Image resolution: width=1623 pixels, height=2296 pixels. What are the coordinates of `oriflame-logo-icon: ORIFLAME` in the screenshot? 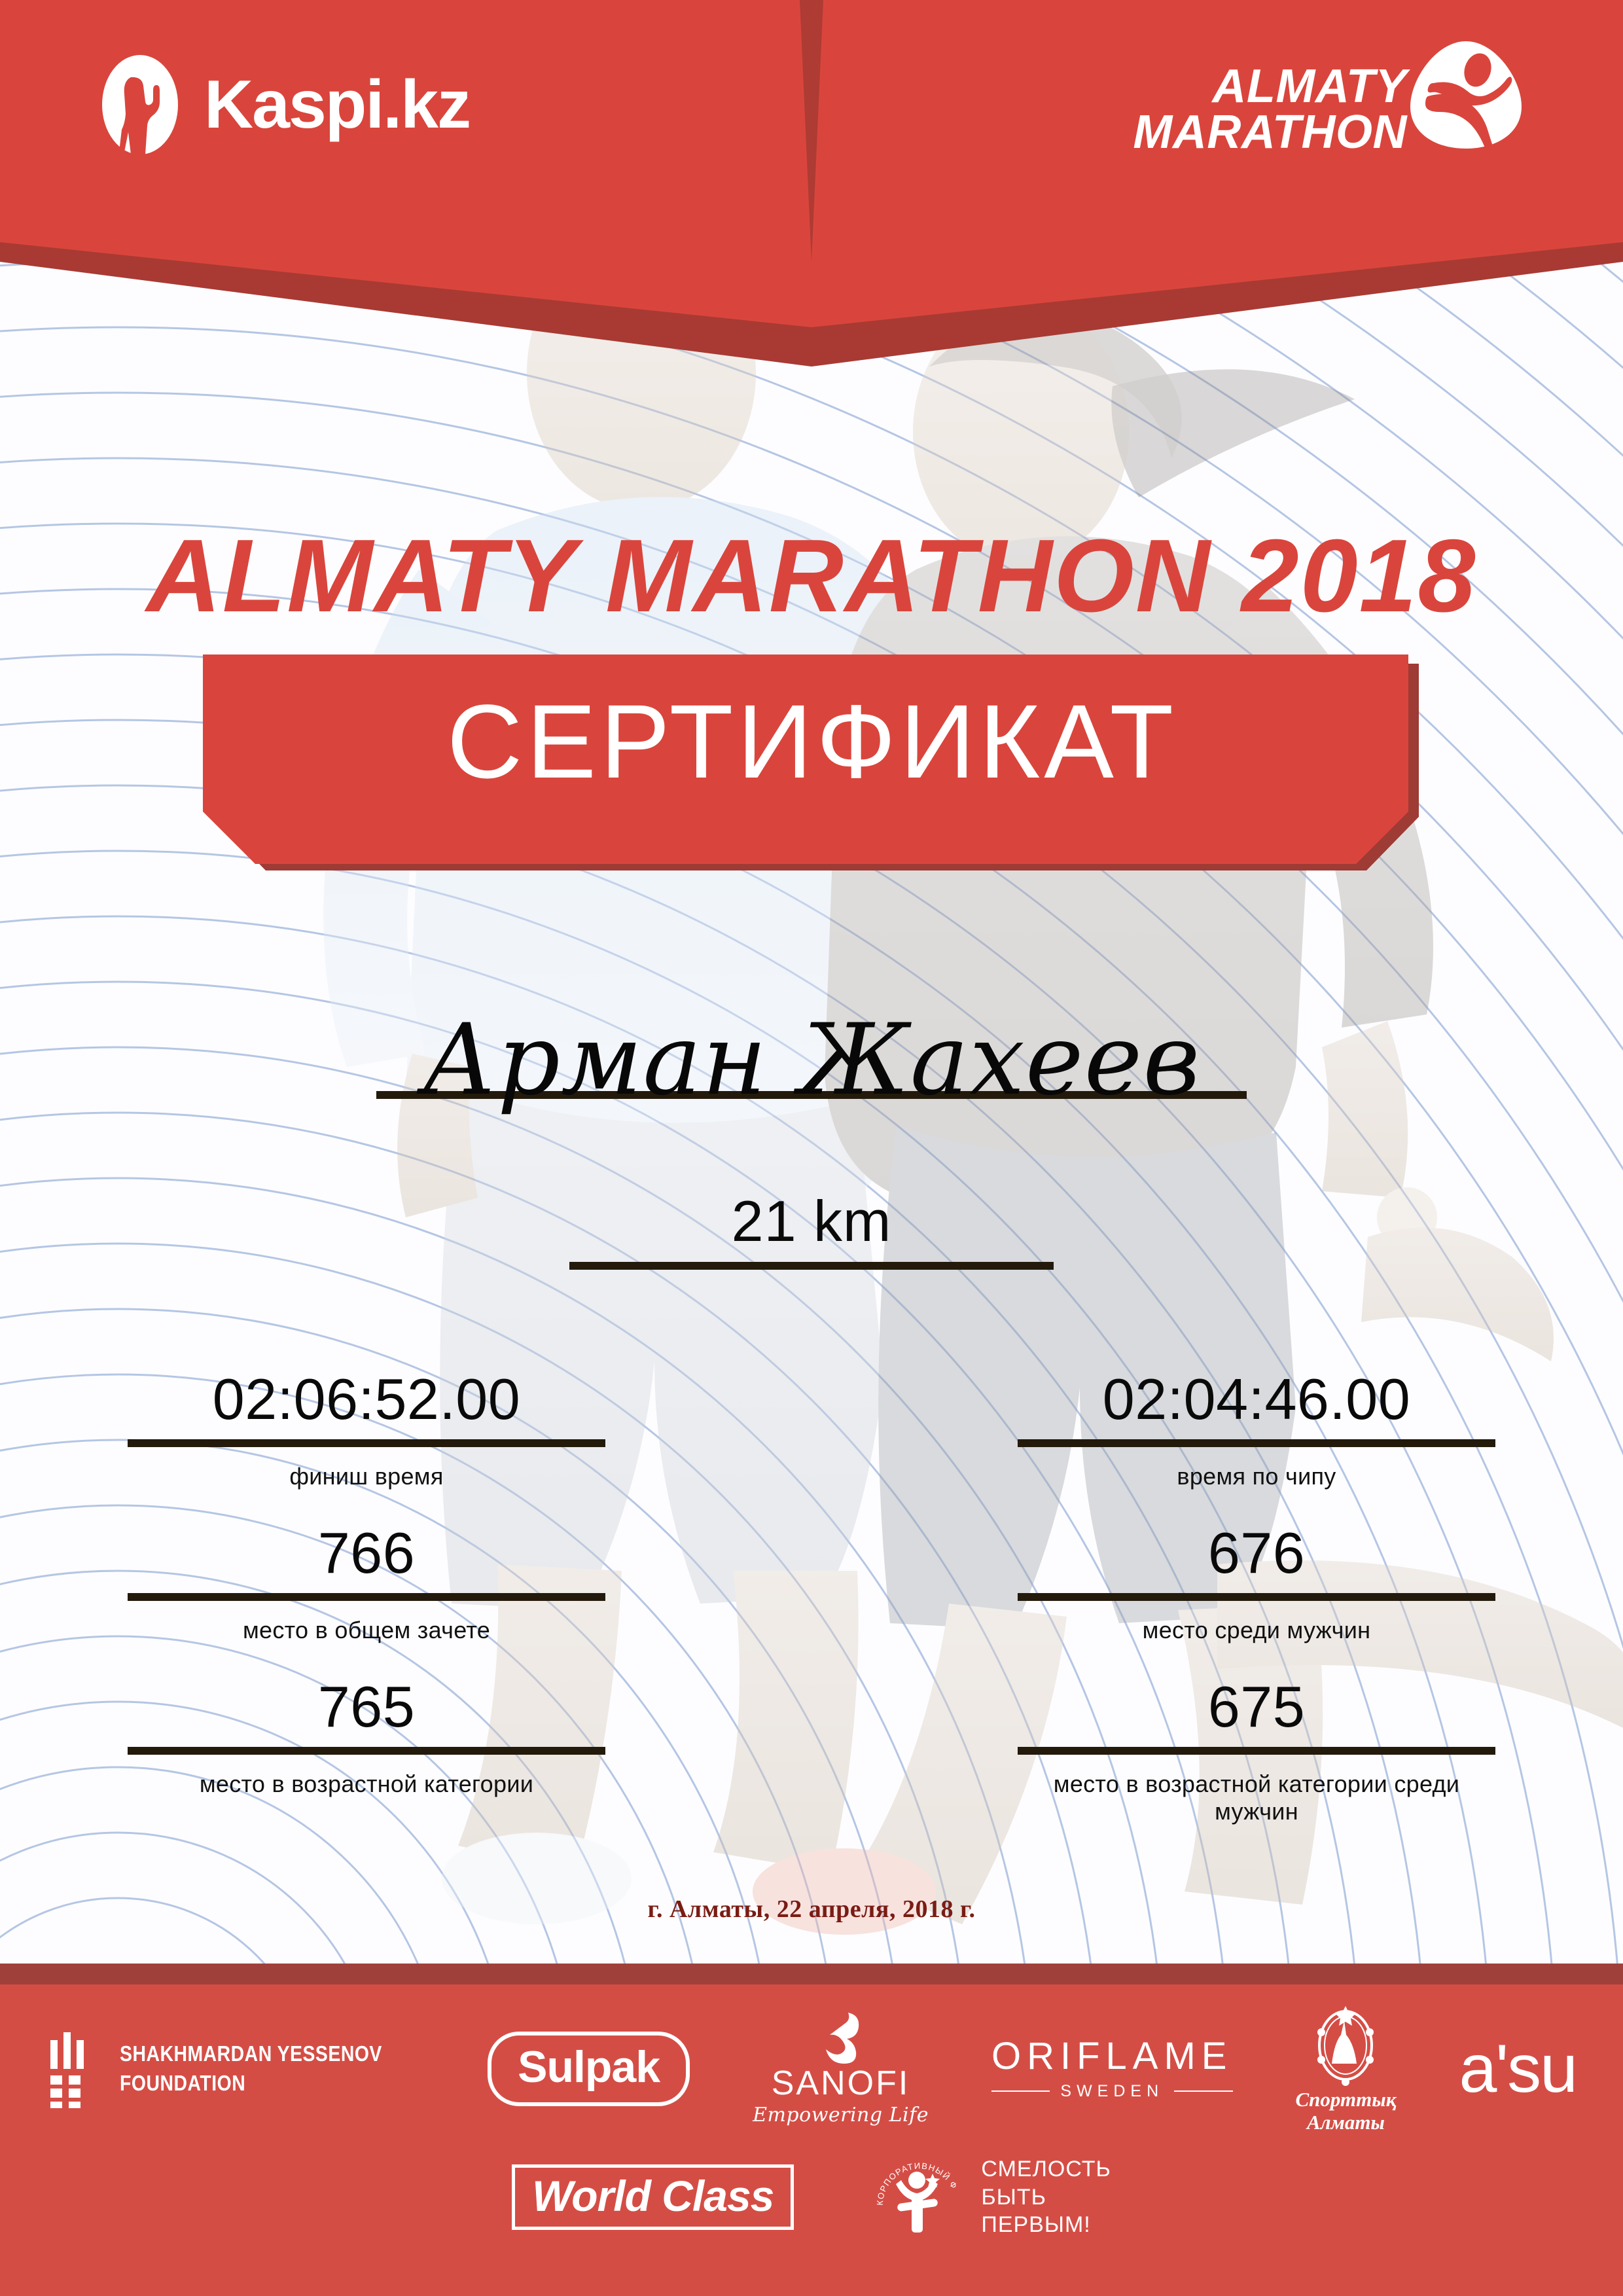 It's located at (1112, 2055).